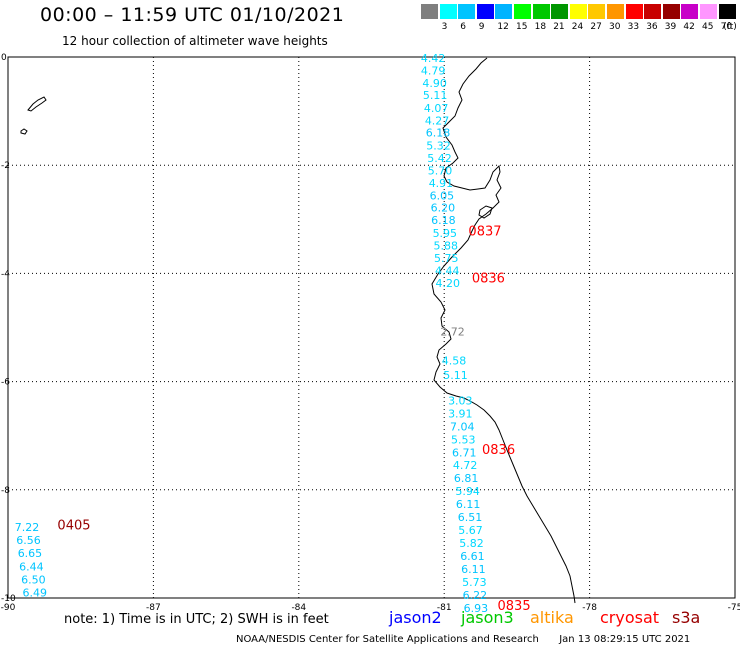 The height and width of the screenshot is (650, 740). Describe the element at coordinates (434, 83) in the screenshot. I see `wave-height-value: 4.90` at that location.